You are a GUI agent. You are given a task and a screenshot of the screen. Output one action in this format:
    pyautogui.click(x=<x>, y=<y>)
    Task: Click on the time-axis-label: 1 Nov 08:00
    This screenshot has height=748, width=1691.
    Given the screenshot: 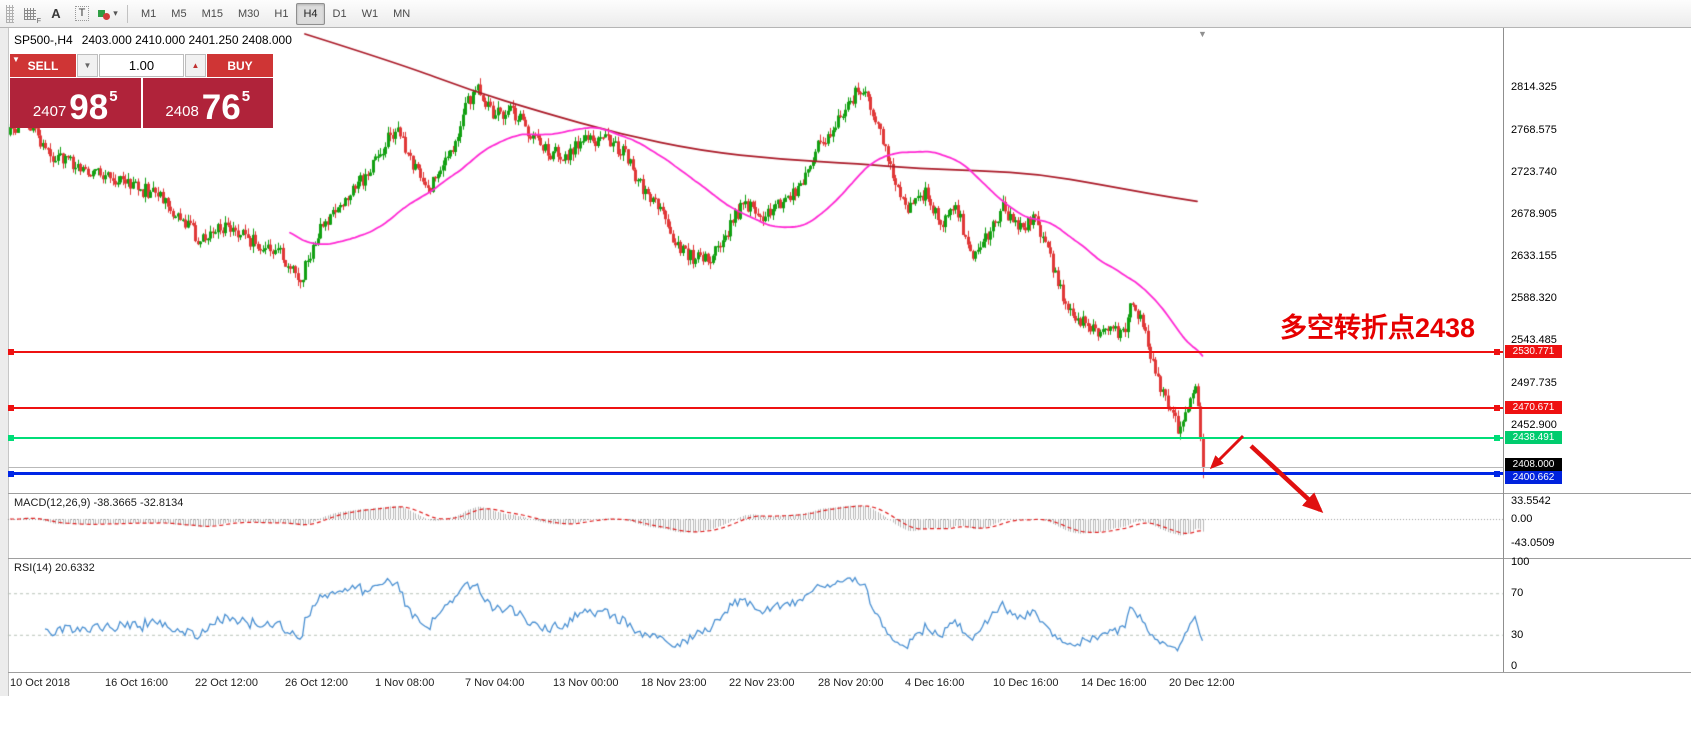 What is the action you would take?
    pyautogui.click(x=405, y=683)
    